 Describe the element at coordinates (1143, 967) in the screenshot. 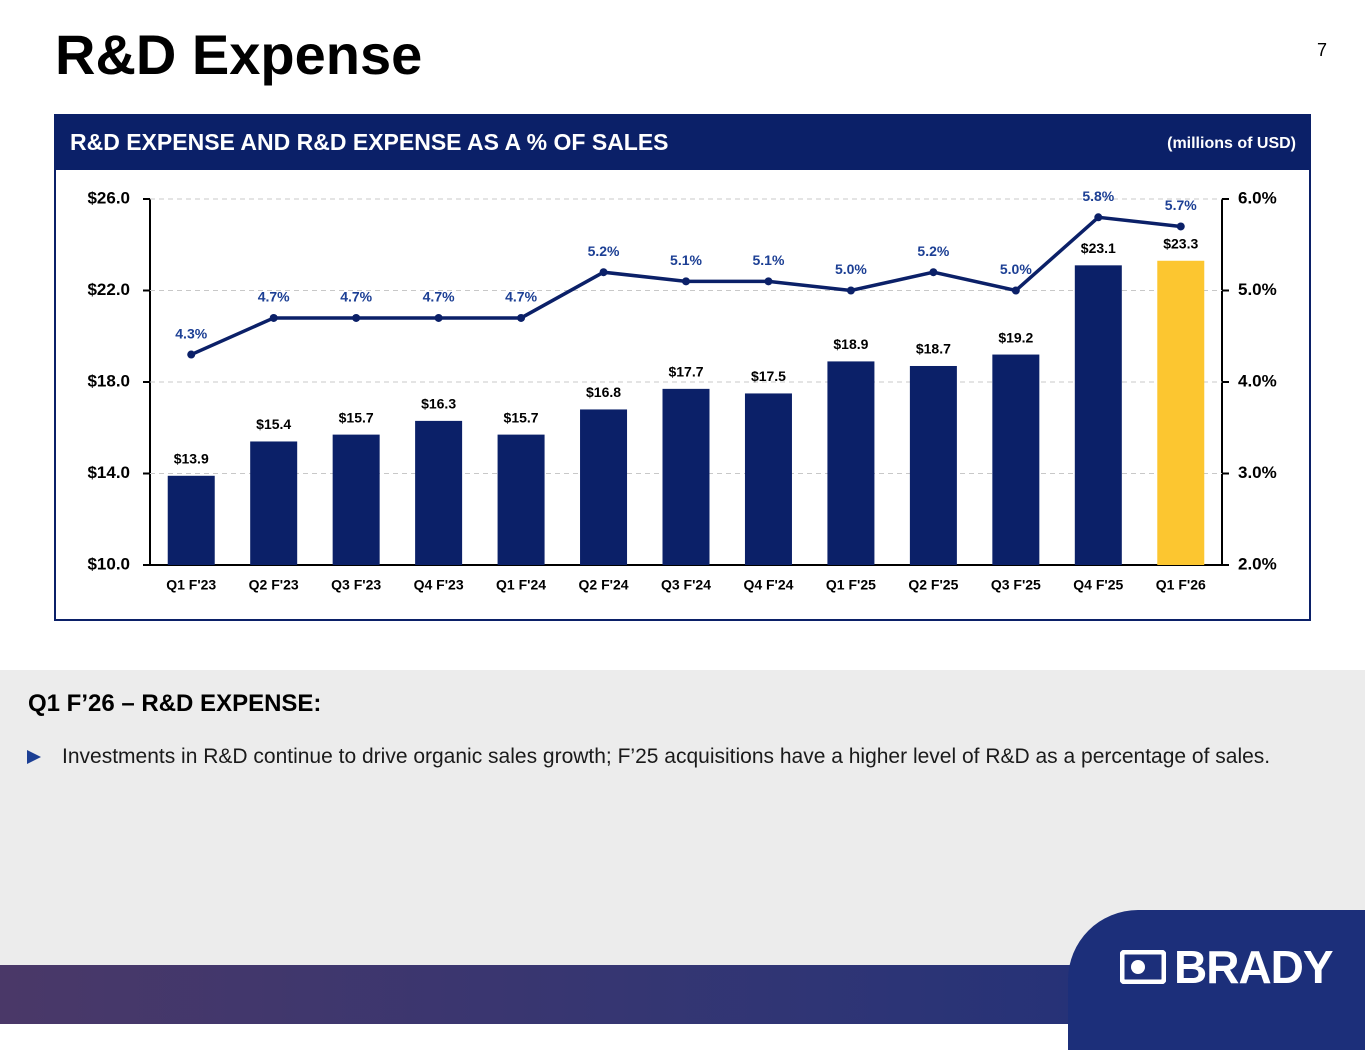

I see `logo-mark` at that location.